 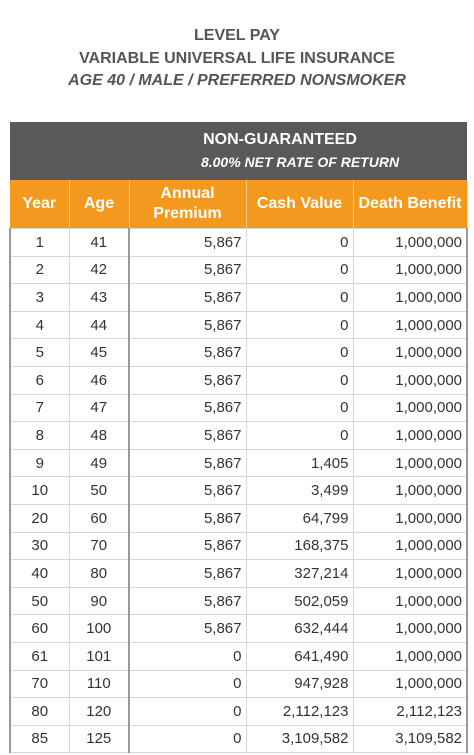 I want to click on group-subtitle: 8.00% NET RATE OF RETURN, so click(x=300, y=162).